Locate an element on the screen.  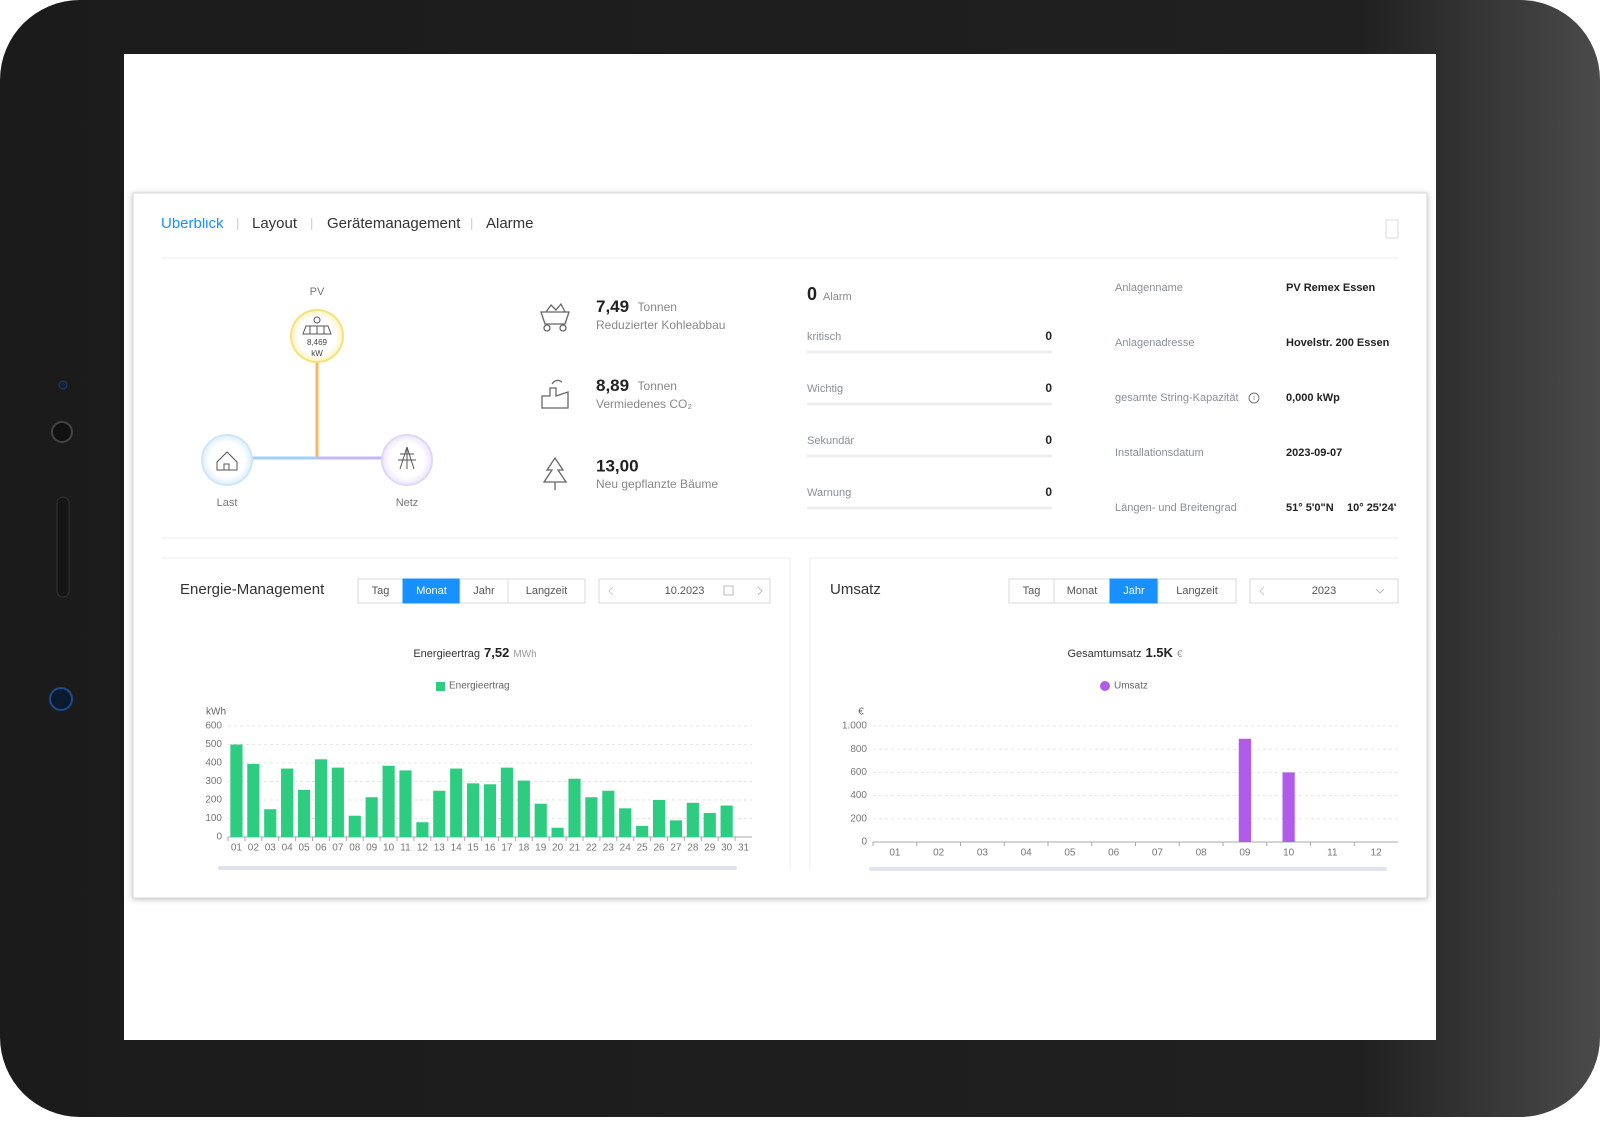
environment-icons is located at coordinates (555, 396).